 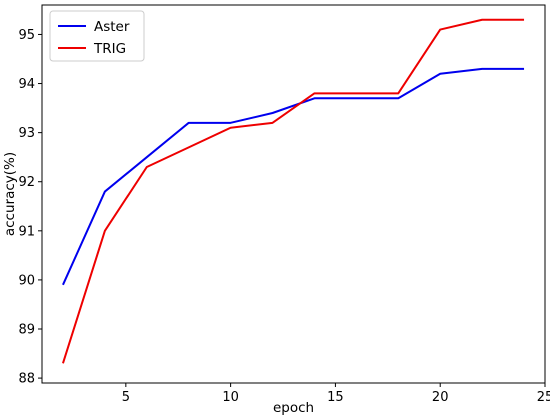 What do you see at coordinates (10, 194) in the screenshot?
I see `y-axis-label: accuracy(%)` at bounding box center [10, 194].